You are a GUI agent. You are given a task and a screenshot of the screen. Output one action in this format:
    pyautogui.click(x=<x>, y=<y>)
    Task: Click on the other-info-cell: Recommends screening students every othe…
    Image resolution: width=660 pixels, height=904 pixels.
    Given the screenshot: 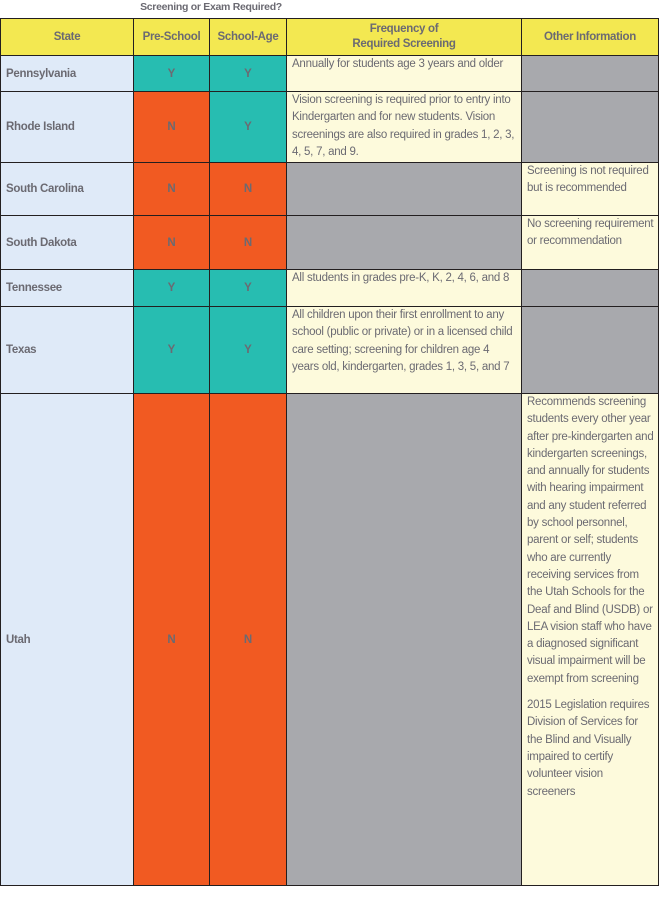 What is the action you would take?
    pyautogui.click(x=590, y=639)
    